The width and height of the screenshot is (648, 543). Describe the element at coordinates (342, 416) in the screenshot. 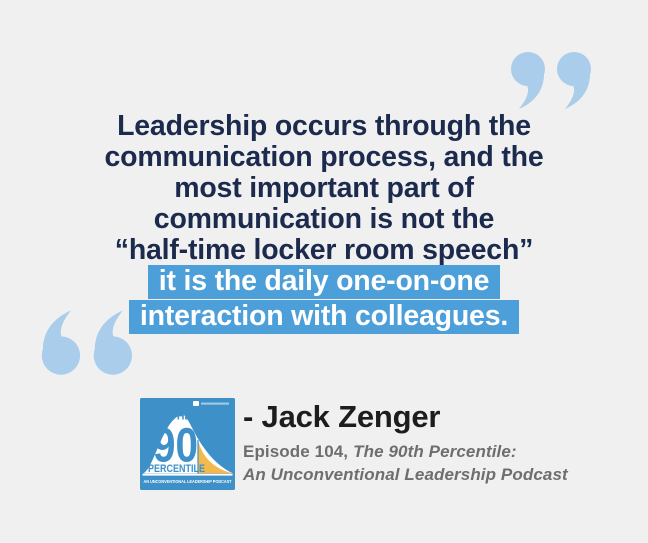

I see `author-name: - Jack Zenger` at that location.